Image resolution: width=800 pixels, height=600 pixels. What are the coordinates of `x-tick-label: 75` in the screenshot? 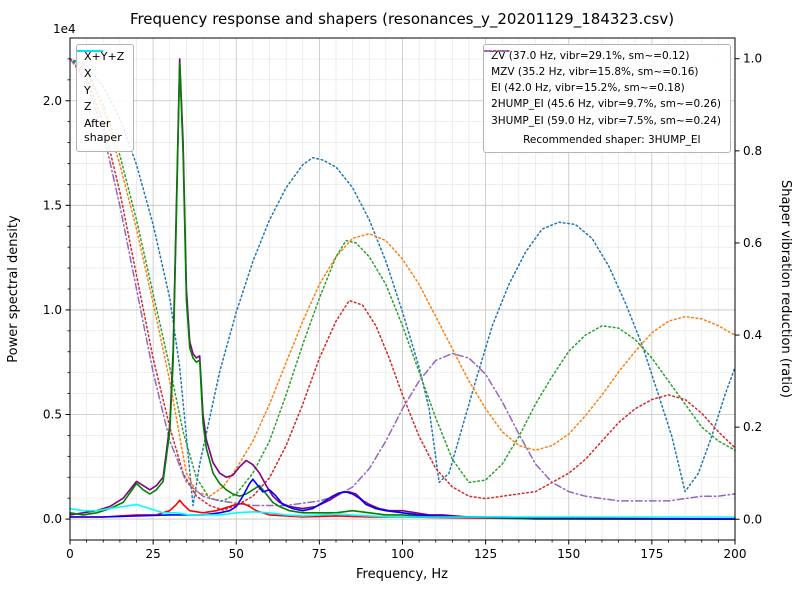 It's located at (319, 554).